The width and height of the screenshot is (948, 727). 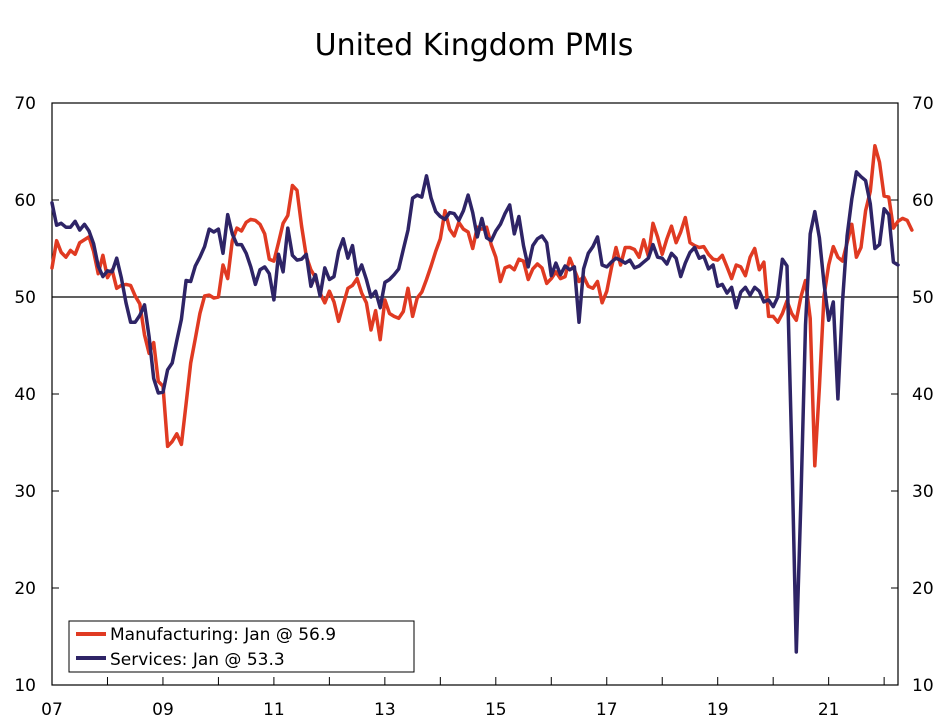 I want to click on y-tick-label-left: 30, so click(x=25, y=492).